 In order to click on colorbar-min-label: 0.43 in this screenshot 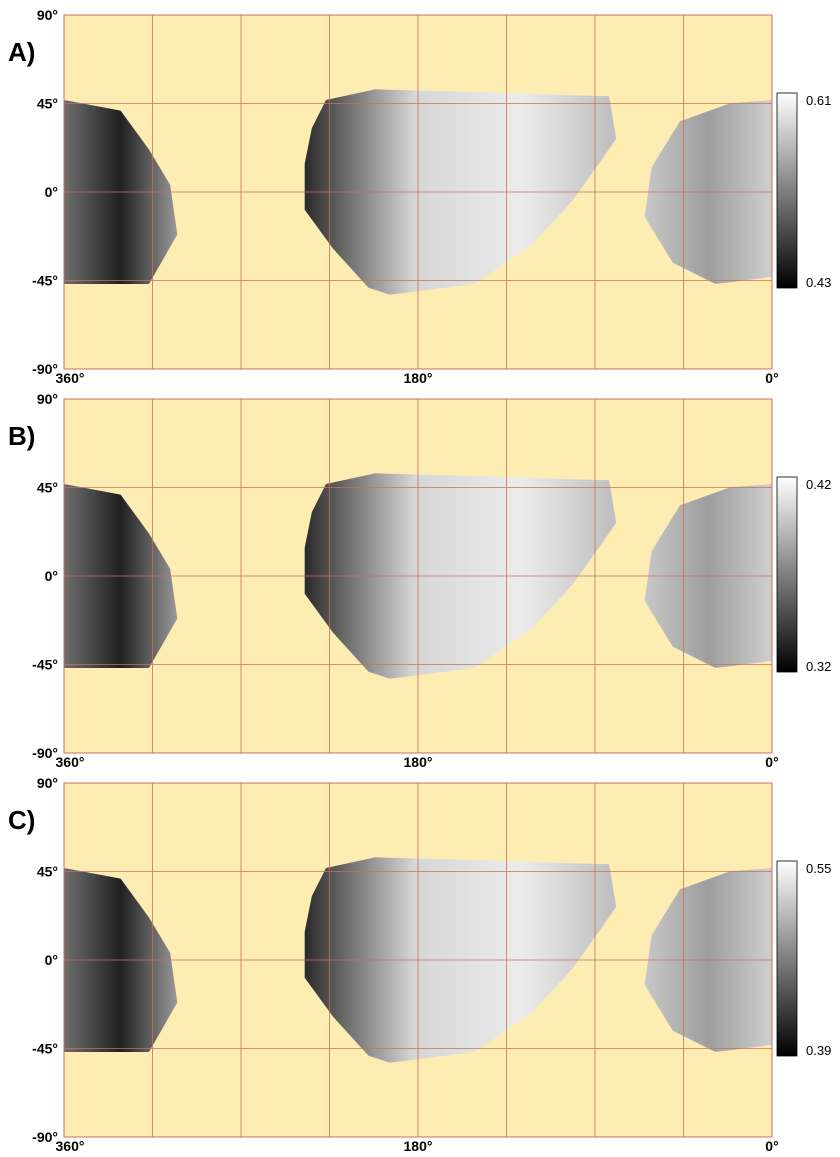, I will do `click(818, 282)`.